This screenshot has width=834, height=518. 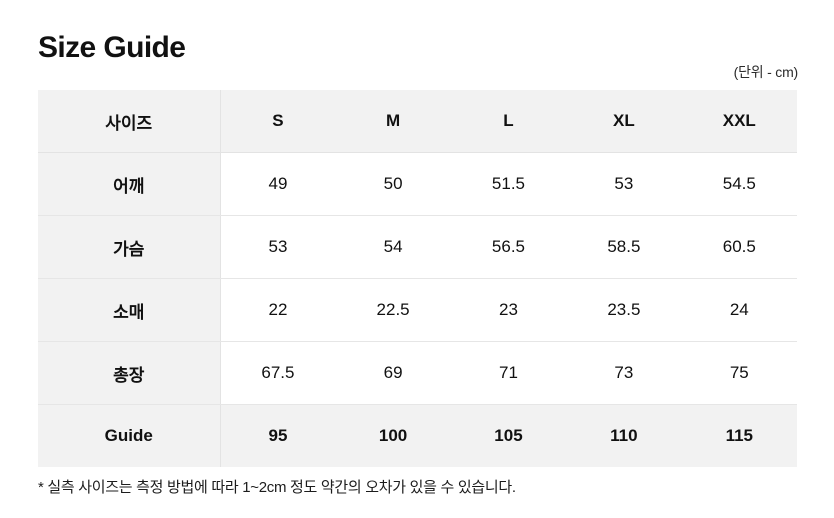 What do you see at coordinates (624, 121) in the screenshot?
I see `column-header-xl: XL` at bounding box center [624, 121].